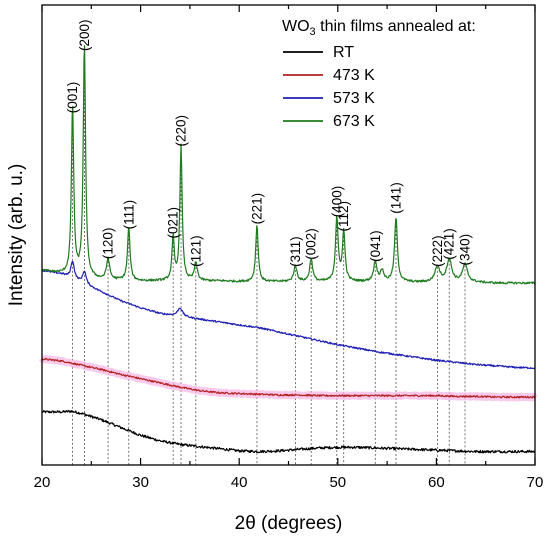  Describe the element at coordinates (449, 244) in the screenshot. I see `peak-label: (421)` at that location.